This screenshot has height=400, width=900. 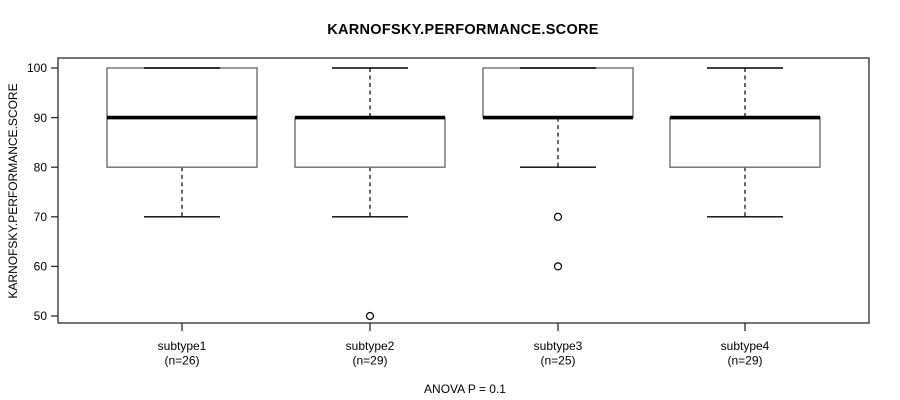 What do you see at coordinates (181, 361) in the screenshot?
I see `x-axis-group-count: (n=26)` at bounding box center [181, 361].